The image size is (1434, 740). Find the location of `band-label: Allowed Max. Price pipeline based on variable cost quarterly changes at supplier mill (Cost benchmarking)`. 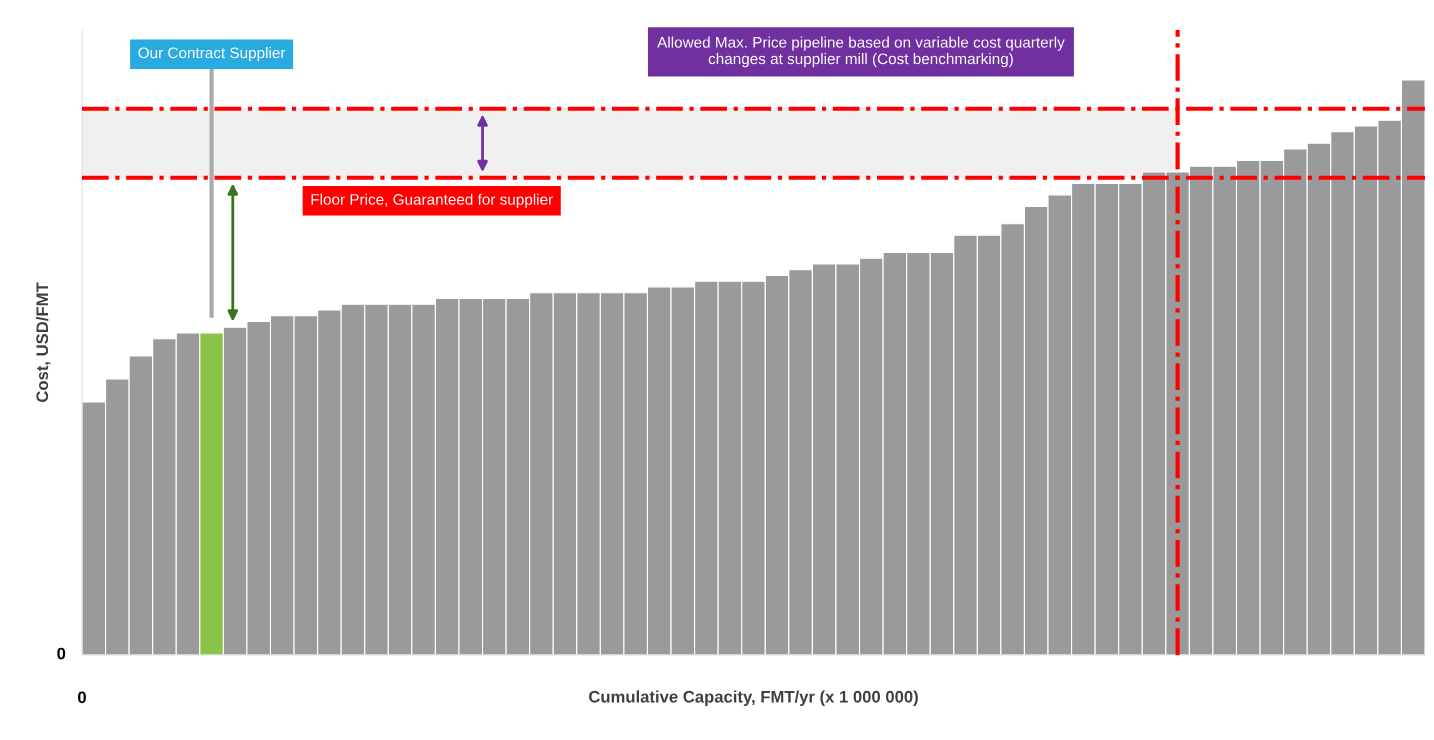

band-label: Allowed Max. Price pipeline based on variable cost quarterly changes at supplier mill (Cost benchmarking) is located at coordinates (861, 52).